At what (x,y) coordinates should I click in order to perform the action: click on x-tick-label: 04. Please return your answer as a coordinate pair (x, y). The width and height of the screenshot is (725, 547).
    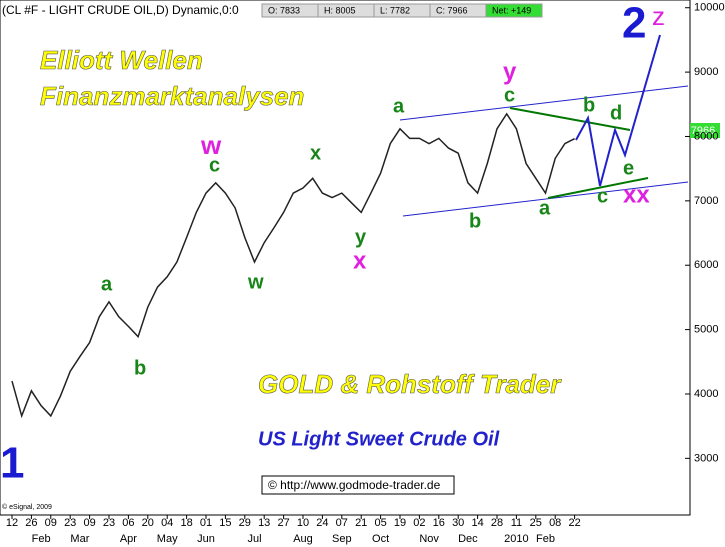
    Looking at the image, I should click on (167, 523).